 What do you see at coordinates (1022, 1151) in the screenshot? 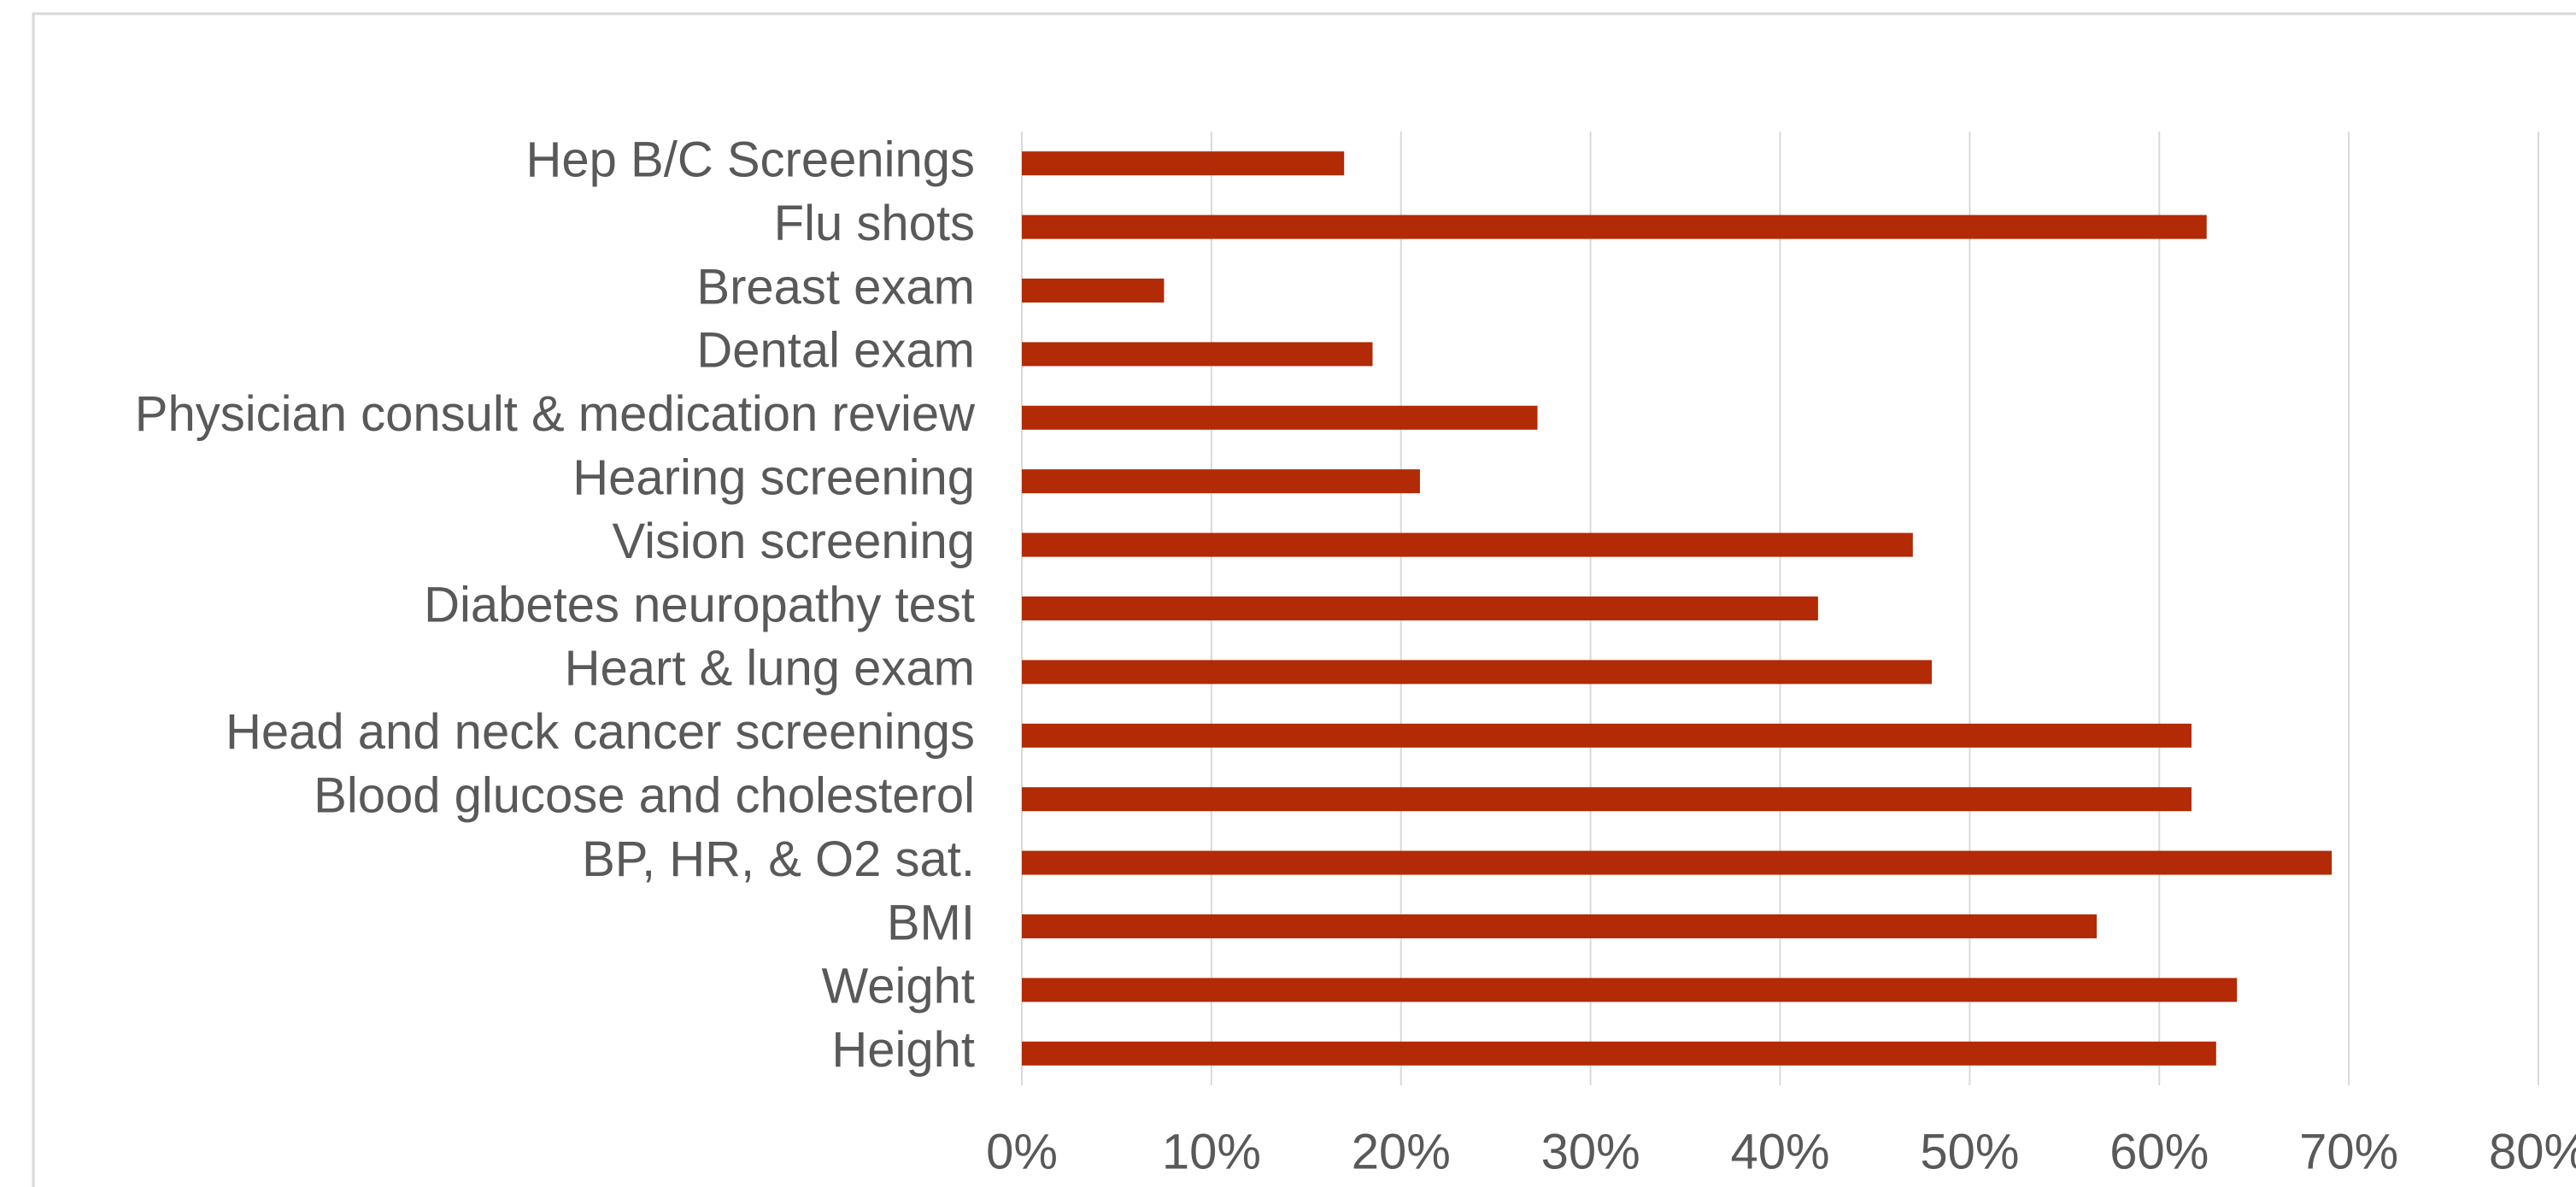
I see `x-tick-label: 0%` at bounding box center [1022, 1151].